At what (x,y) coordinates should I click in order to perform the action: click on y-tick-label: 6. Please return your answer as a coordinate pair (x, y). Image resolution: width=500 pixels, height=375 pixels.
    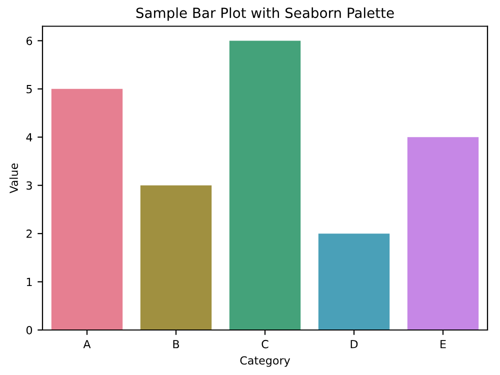
    Looking at the image, I should click on (29, 41).